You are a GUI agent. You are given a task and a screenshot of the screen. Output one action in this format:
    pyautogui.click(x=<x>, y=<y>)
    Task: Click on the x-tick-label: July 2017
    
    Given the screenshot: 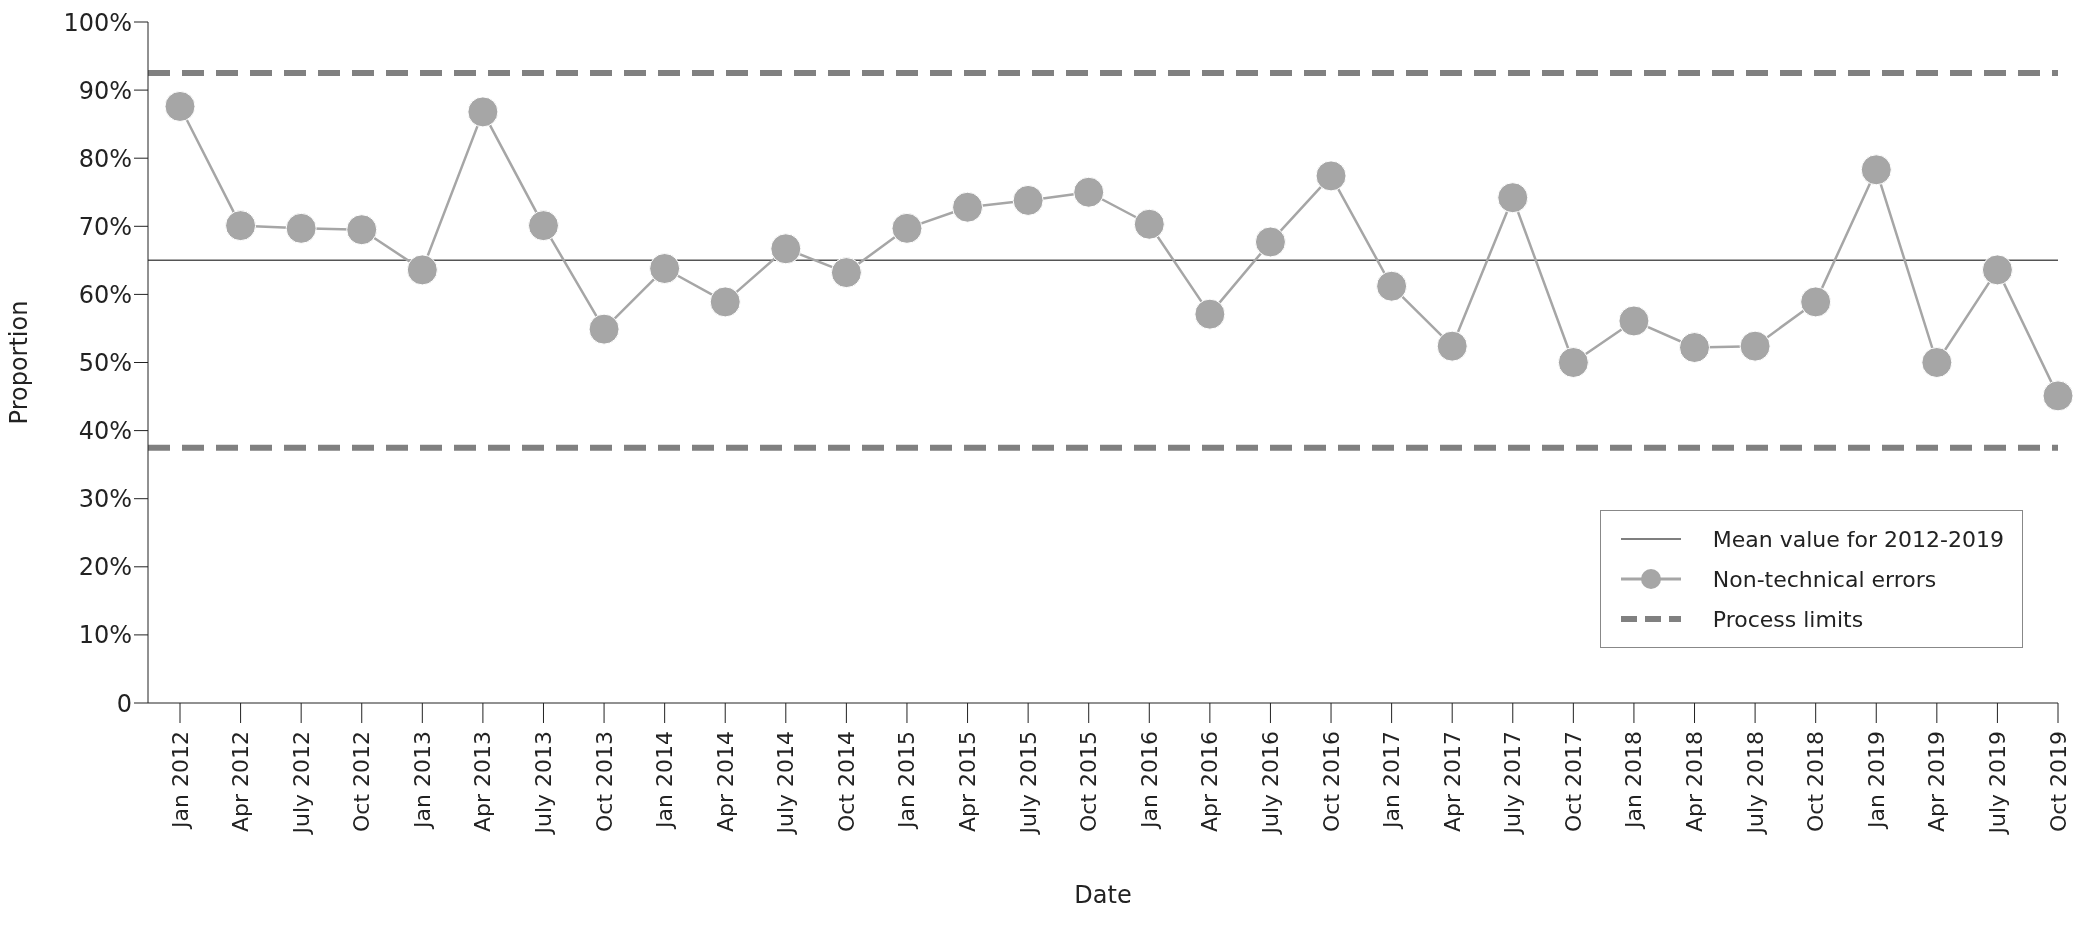 What is the action you would take?
    pyautogui.click(x=1513, y=783)
    